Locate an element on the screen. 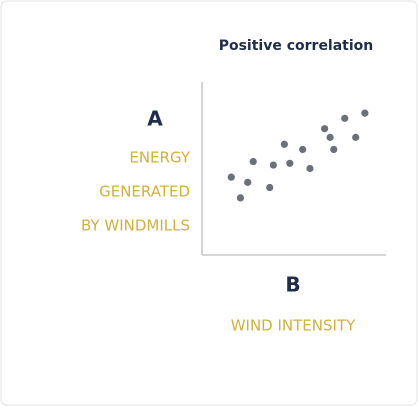  chart-title: Positive correlation is located at coordinates (296, 46).